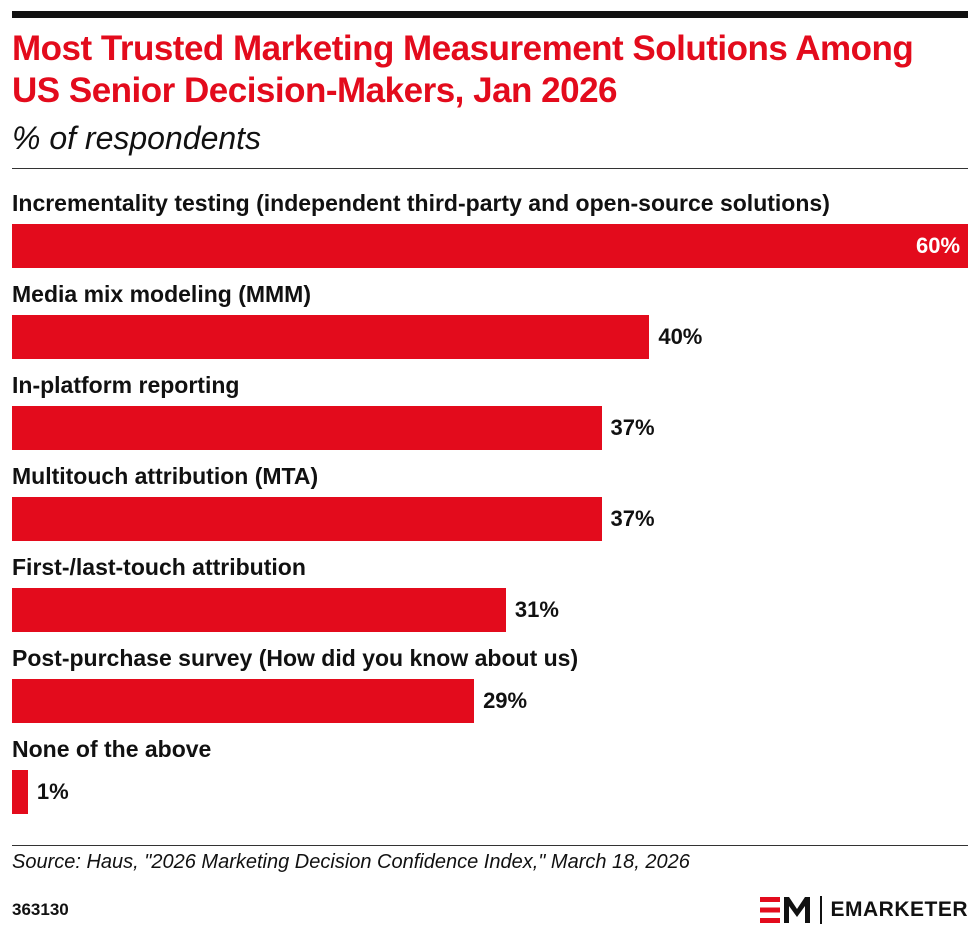 This screenshot has width=980, height=938. Describe the element at coordinates (112, 749) in the screenshot. I see `category-label: None of the above` at that location.